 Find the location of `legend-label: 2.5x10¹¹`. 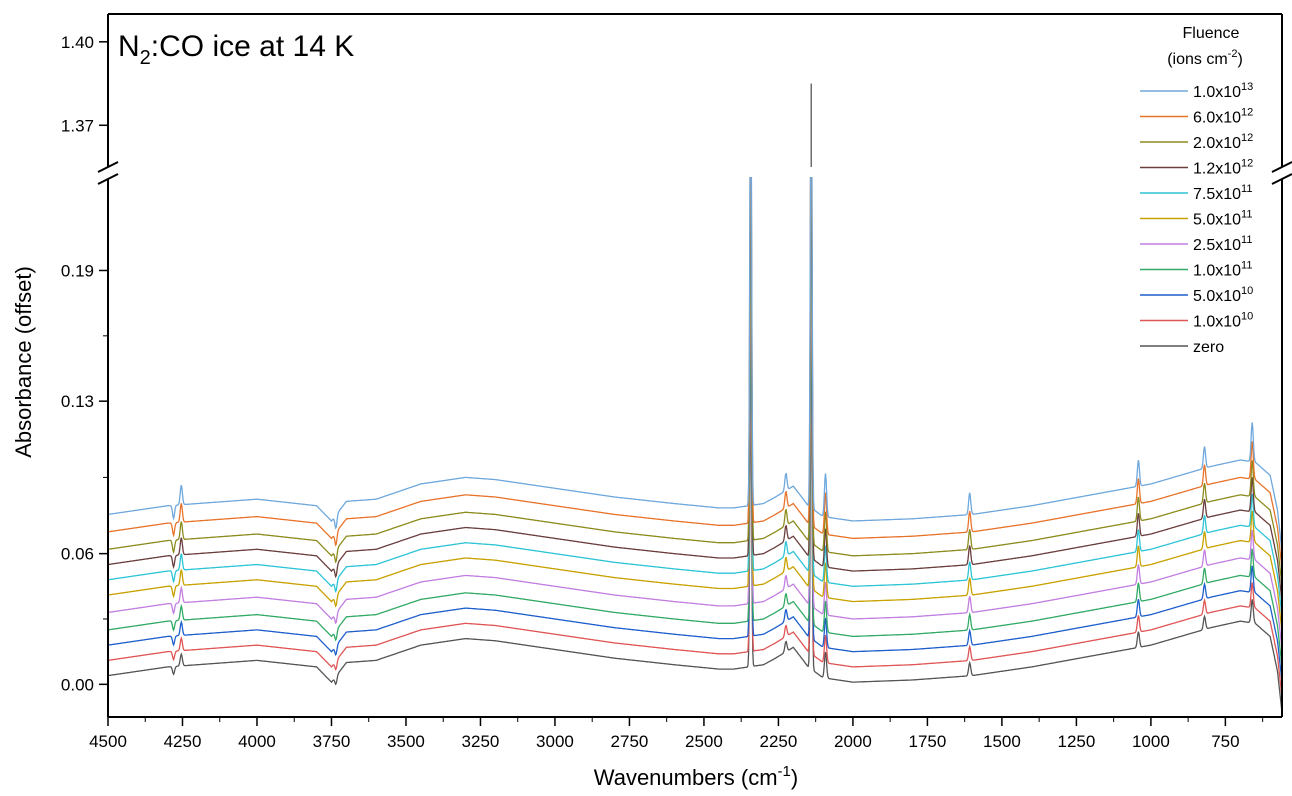

legend-label: 2.5x10¹¹ is located at coordinates (1222, 244).